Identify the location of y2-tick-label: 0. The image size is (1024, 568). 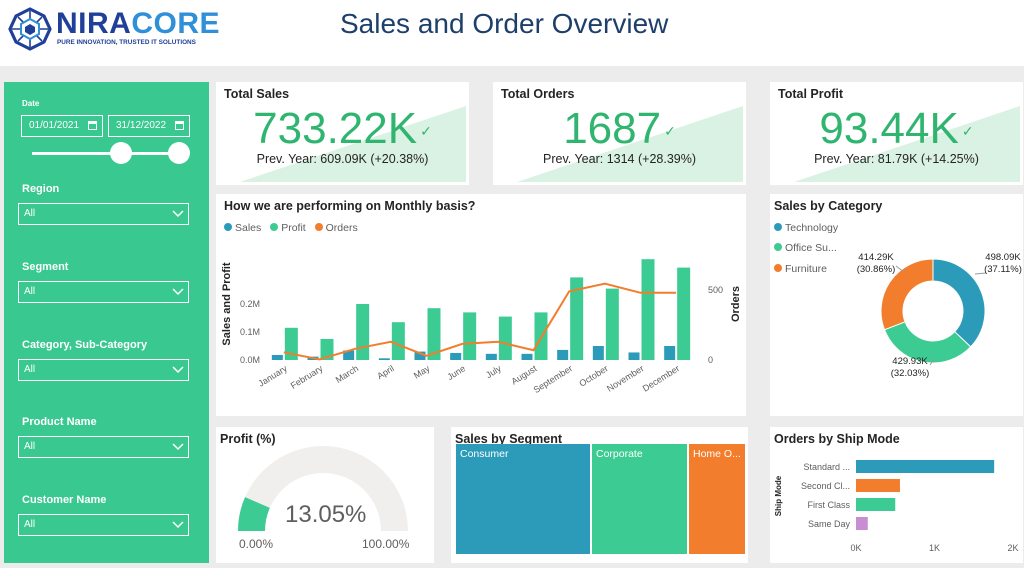
(710, 360).